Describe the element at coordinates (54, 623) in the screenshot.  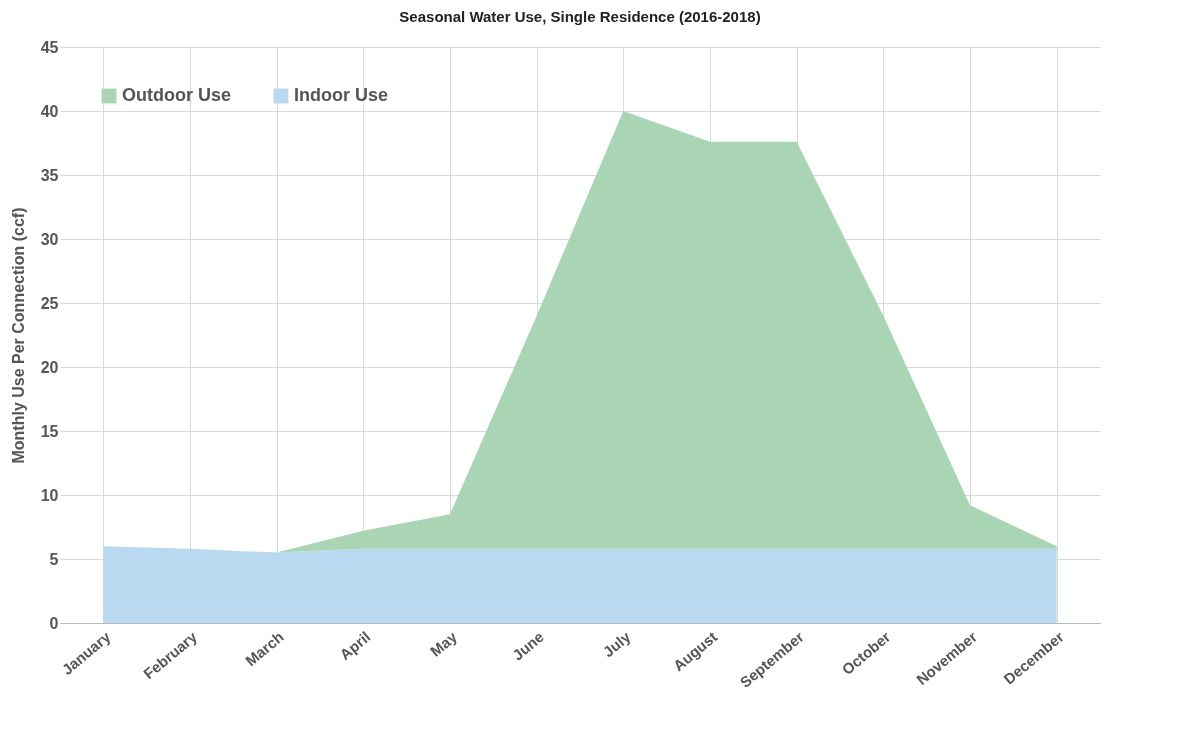
I see `y-tick-label: 0` at that location.